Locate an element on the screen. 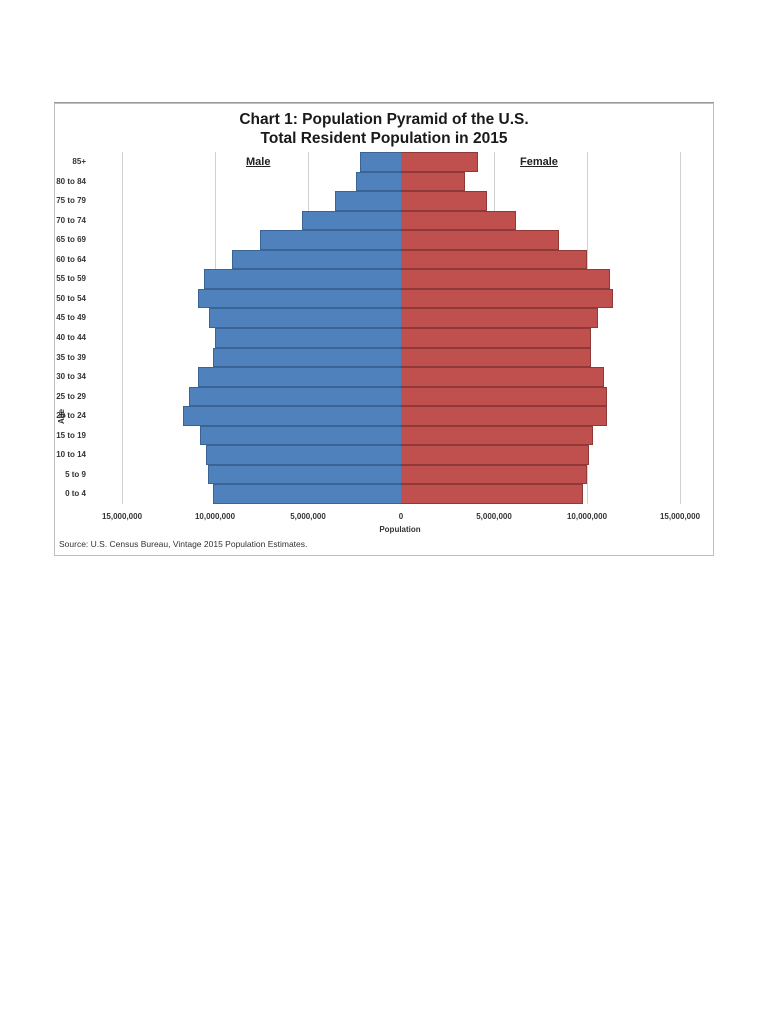 The width and height of the screenshot is (768, 1024). age-group-label: 40 to 44 is located at coordinates (71, 337).